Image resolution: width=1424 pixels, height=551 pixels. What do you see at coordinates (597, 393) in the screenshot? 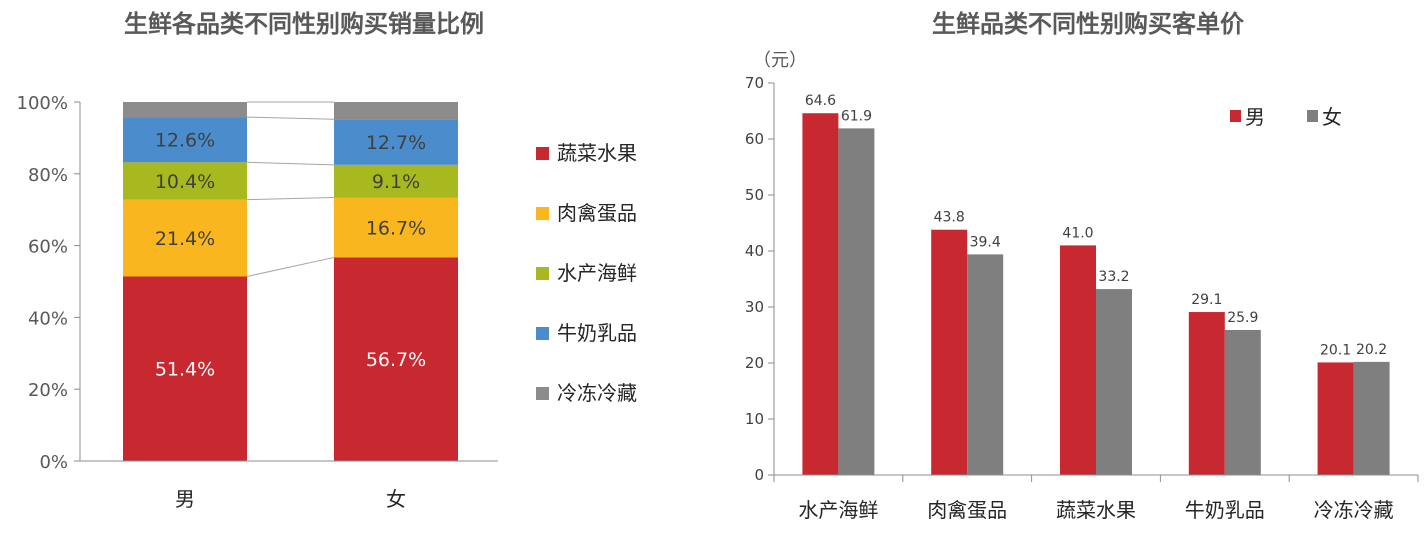
I see `legend-label: 冷冻冷藏` at bounding box center [597, 393].